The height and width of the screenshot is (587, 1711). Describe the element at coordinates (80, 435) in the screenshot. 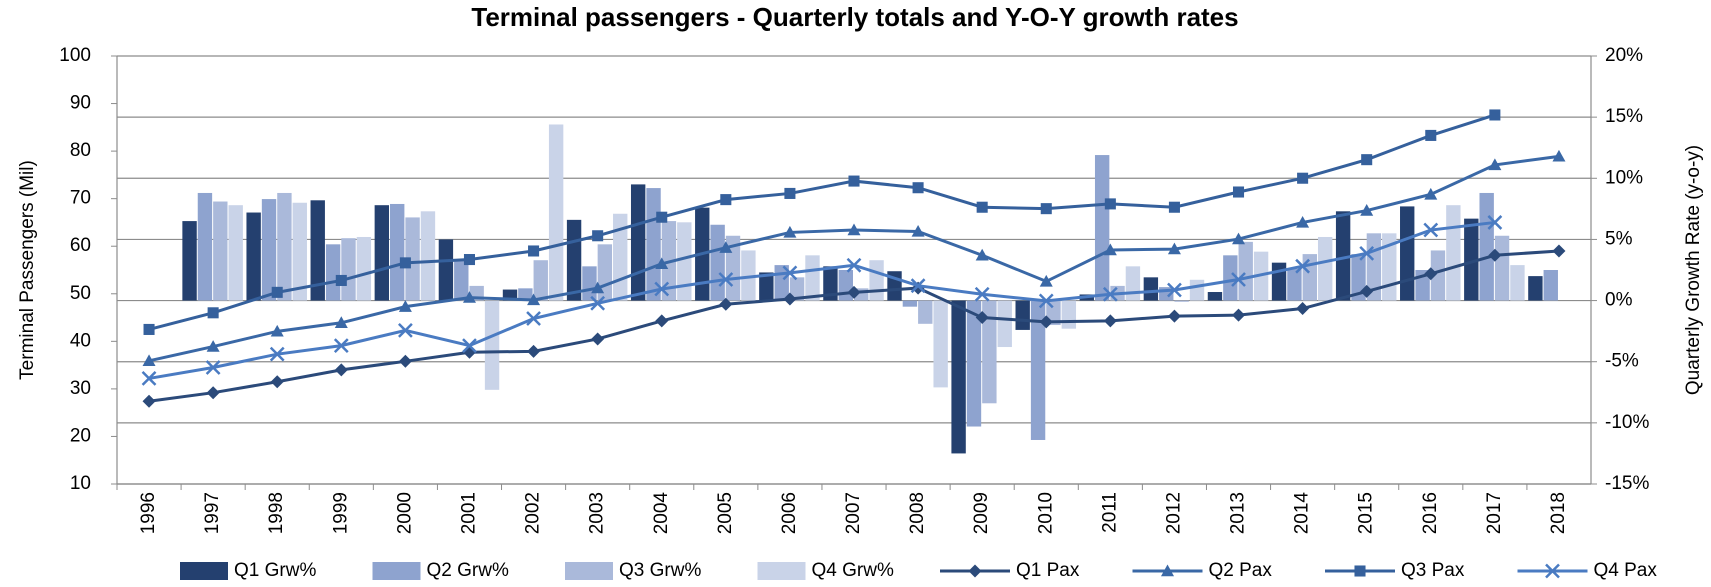

I see `y-tick-label: 20` at that location.